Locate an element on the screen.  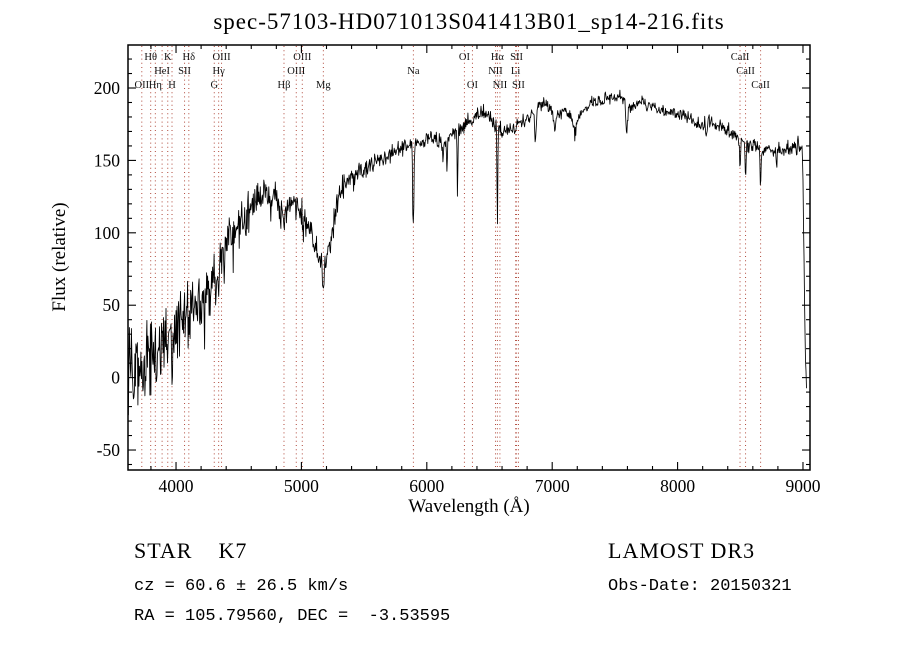
spectral-line-label: HeI is located at coordinates (162, 71).